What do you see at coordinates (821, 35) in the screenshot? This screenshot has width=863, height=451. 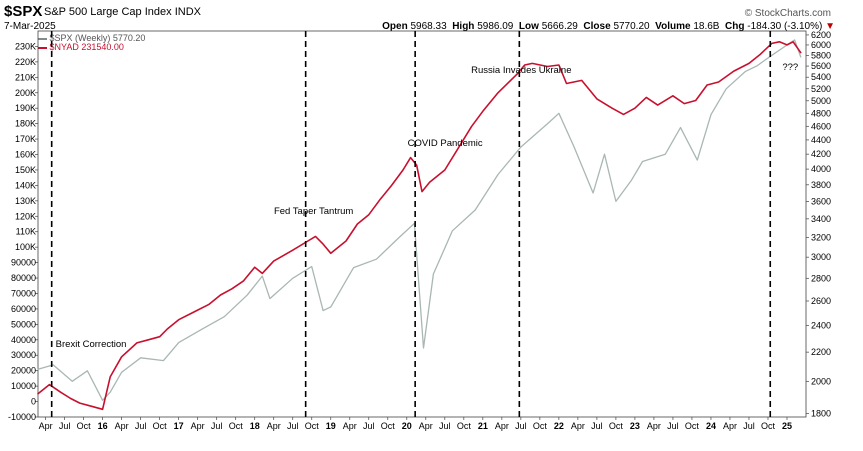 I see `y-right-tick-label: 6200` at bounding box center [821, 35].